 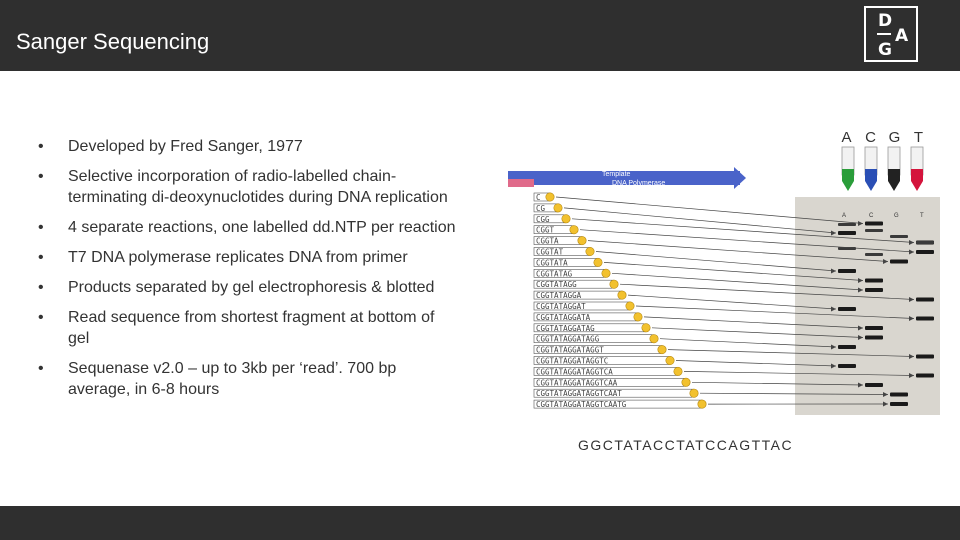 What do you see at coordinates (521, 183) in the screenshot?
I see `primer` at bounding box center [521, 183].